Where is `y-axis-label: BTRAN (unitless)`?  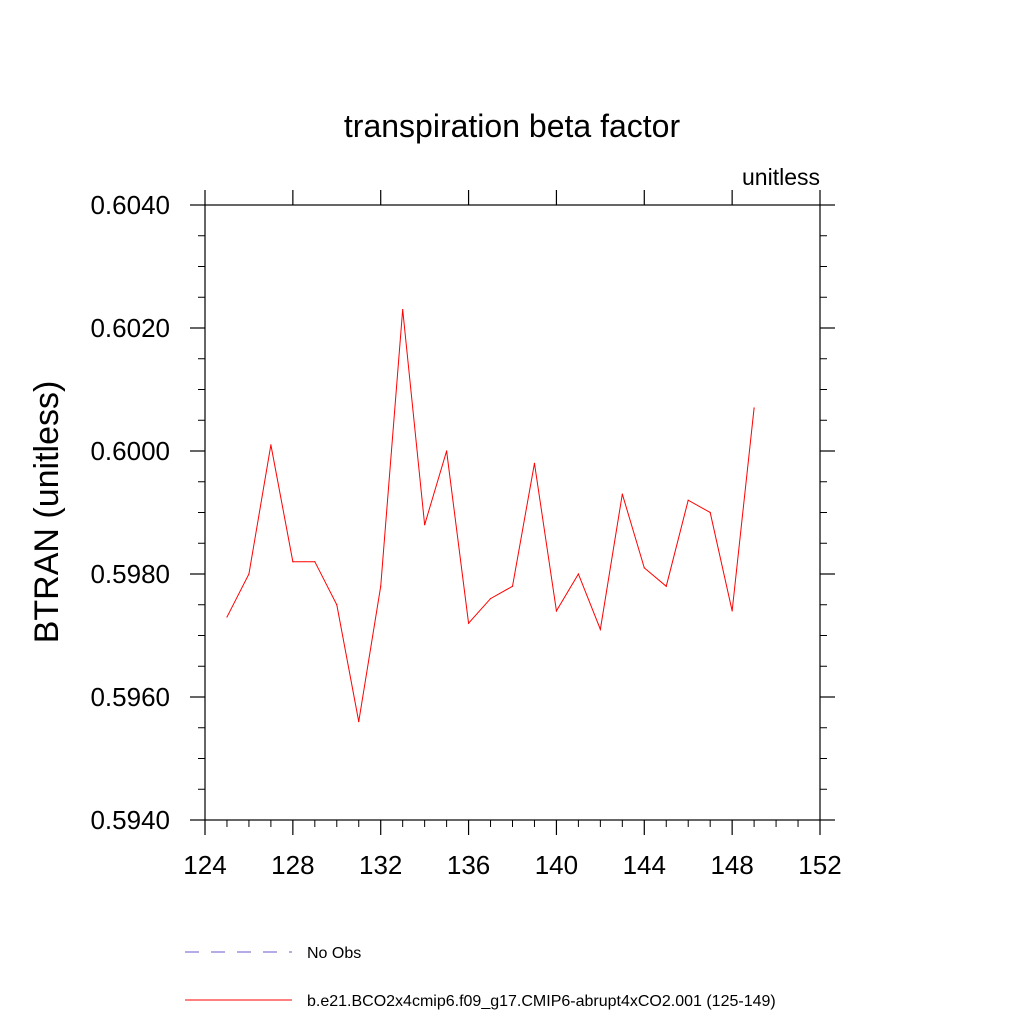 y-axis-label: BTRAN (unitless) is located at coordinates (47, 512).